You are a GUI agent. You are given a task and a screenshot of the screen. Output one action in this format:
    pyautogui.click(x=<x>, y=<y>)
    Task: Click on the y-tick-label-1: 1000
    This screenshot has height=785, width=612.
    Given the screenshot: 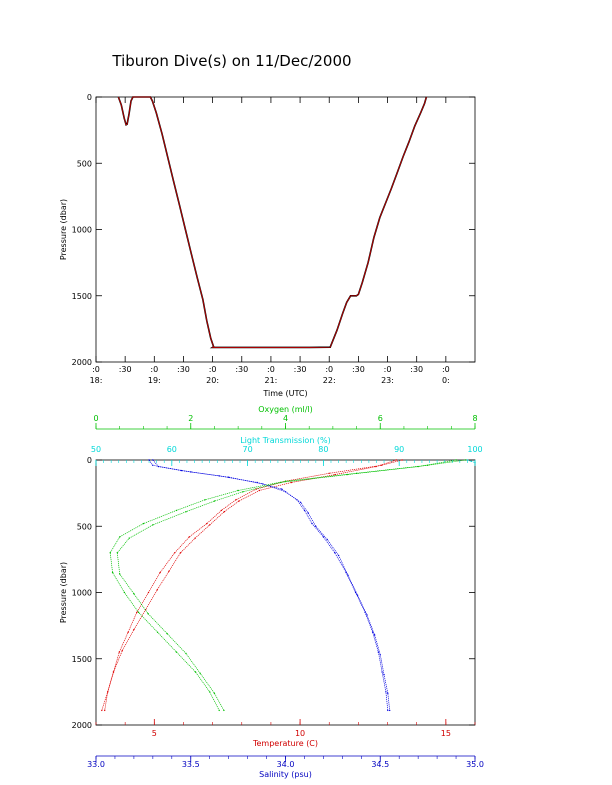 What is the action you would take?
    pyautogui.click(x=82, y=230)
    